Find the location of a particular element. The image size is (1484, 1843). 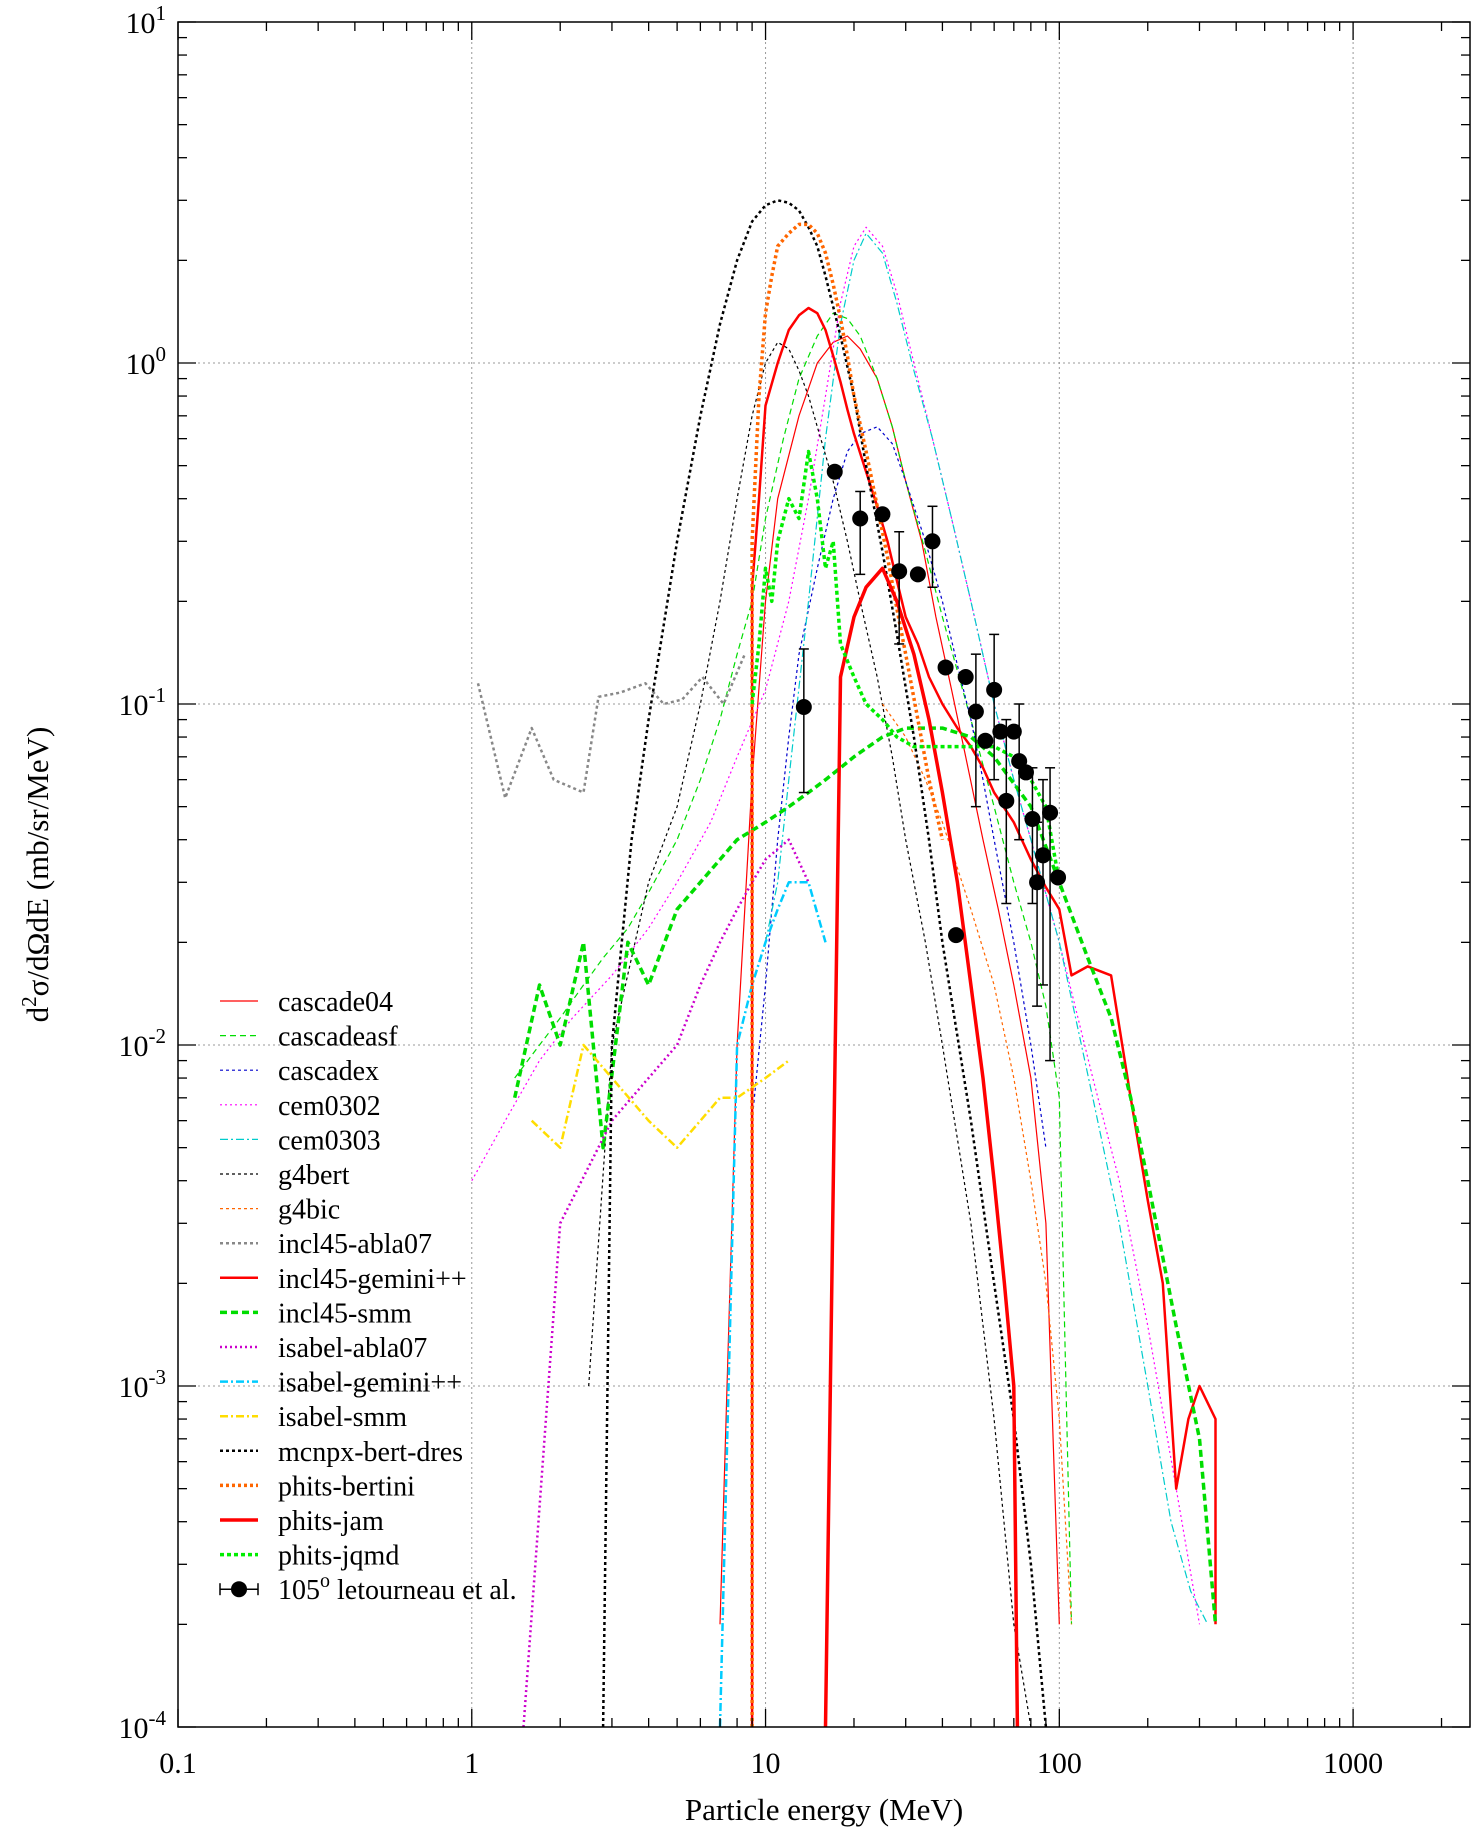

x-tick-label: 1000 is located at coordinates (1353, 1763).